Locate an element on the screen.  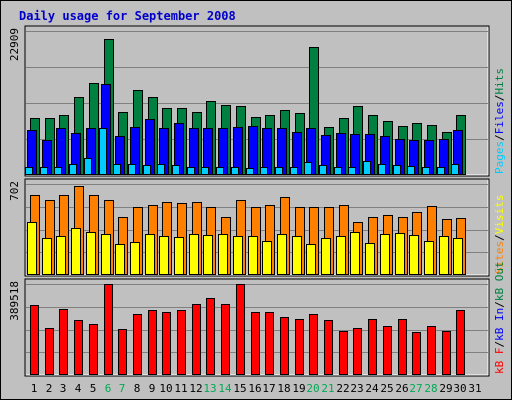
legend-entry: kB F is located at coordinates (499, 361).